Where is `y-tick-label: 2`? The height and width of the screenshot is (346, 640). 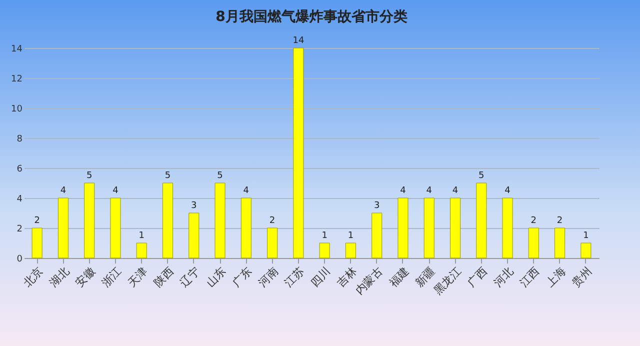
y-tick-label: 2 is located at coordinates (19, 229).